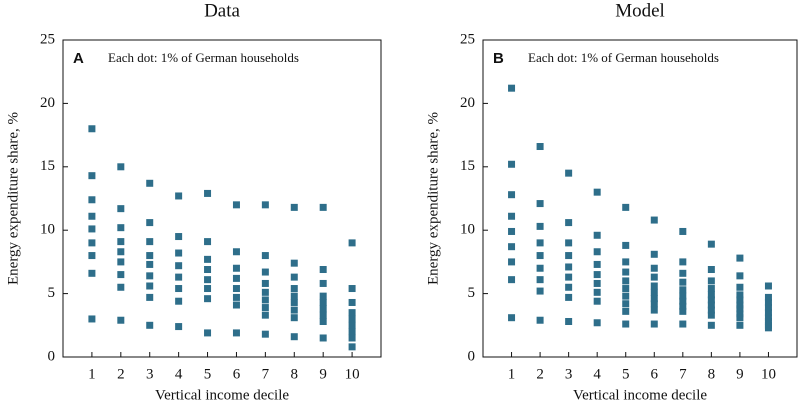  I want to click on y-axis-label: Energy expenditure share, %, so click(13, 198).